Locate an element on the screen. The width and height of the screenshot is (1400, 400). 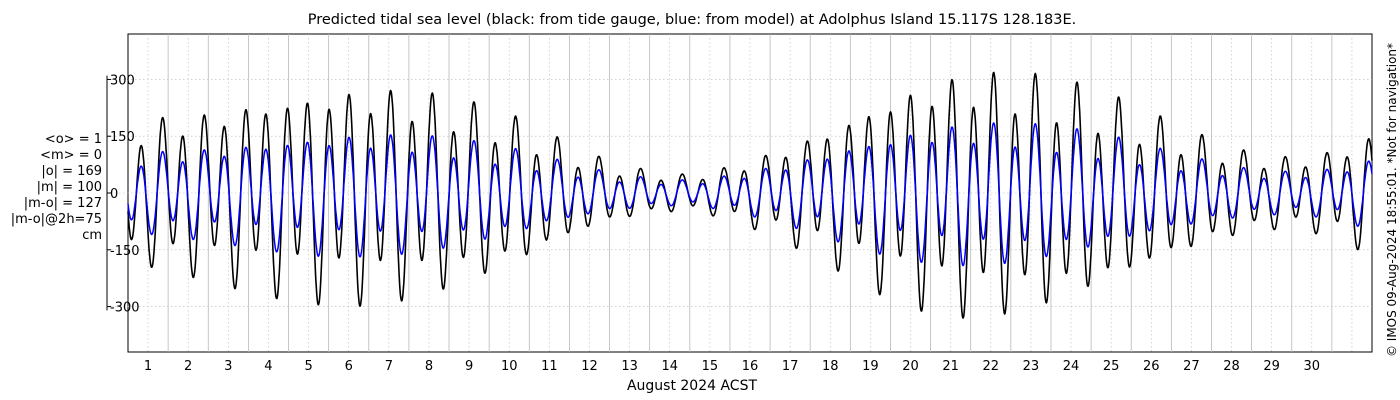
x-tick-label: 9 is located at coordinates (469, 366).